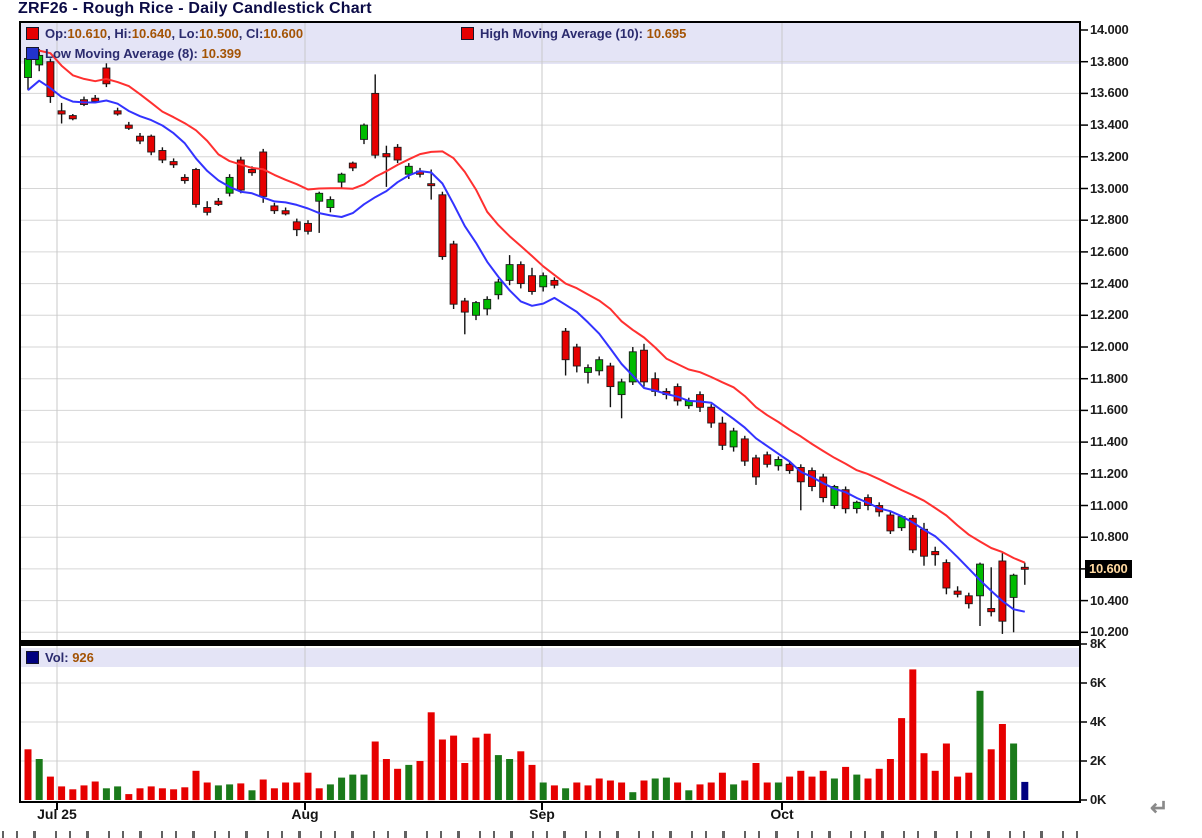 The width and height of the screenshot is (1202, 838). I want to click on x-axis-label: Sep, so click(542, 814).